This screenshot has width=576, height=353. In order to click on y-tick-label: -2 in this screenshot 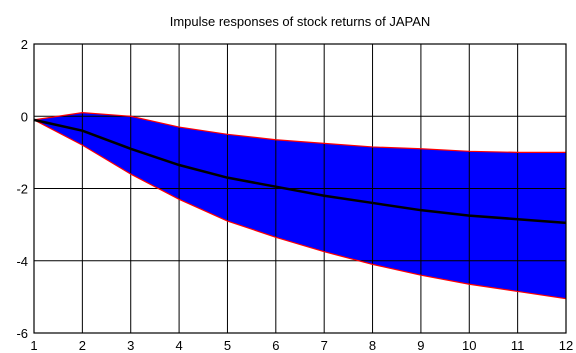, I will do `click(22, 189)`.